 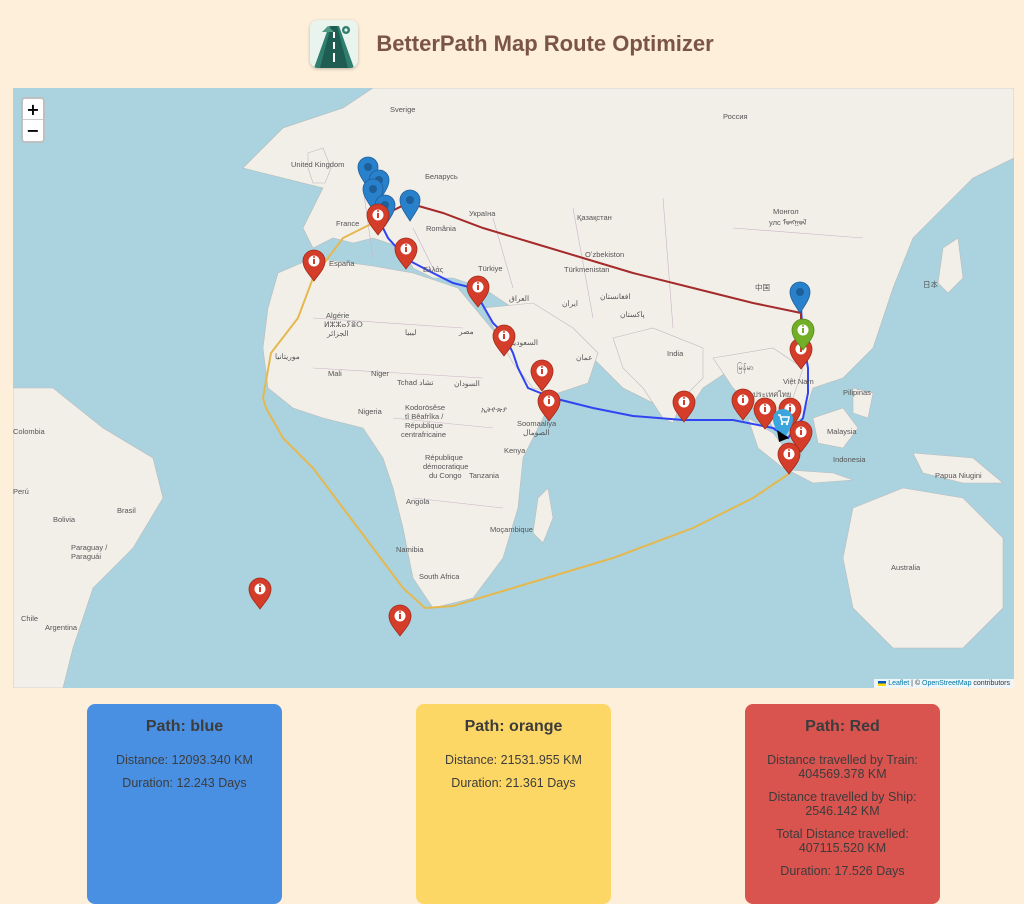 What do you see at coordinates (842, 726) in the screenshot?
I see `card-title: Path: Red` at bounding box center [842, 726].